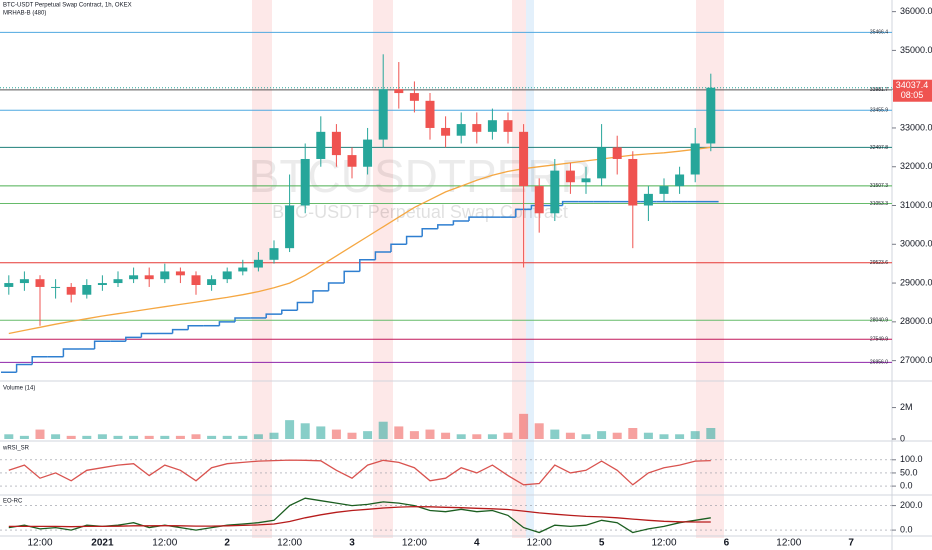 This screenshot has height=550, width=932. Describe the element at coordinates (916, 321) in the screenshot. I see `y-tick-label: 28000.0` at that location.